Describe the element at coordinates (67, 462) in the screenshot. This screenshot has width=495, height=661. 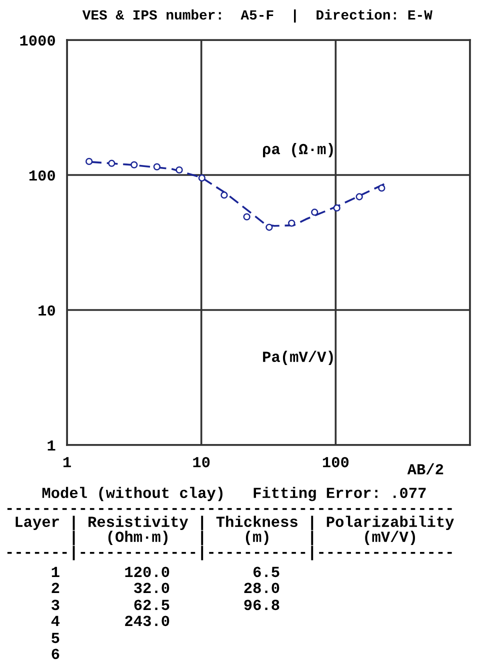
I see `x-tick-label: 1` at that location.